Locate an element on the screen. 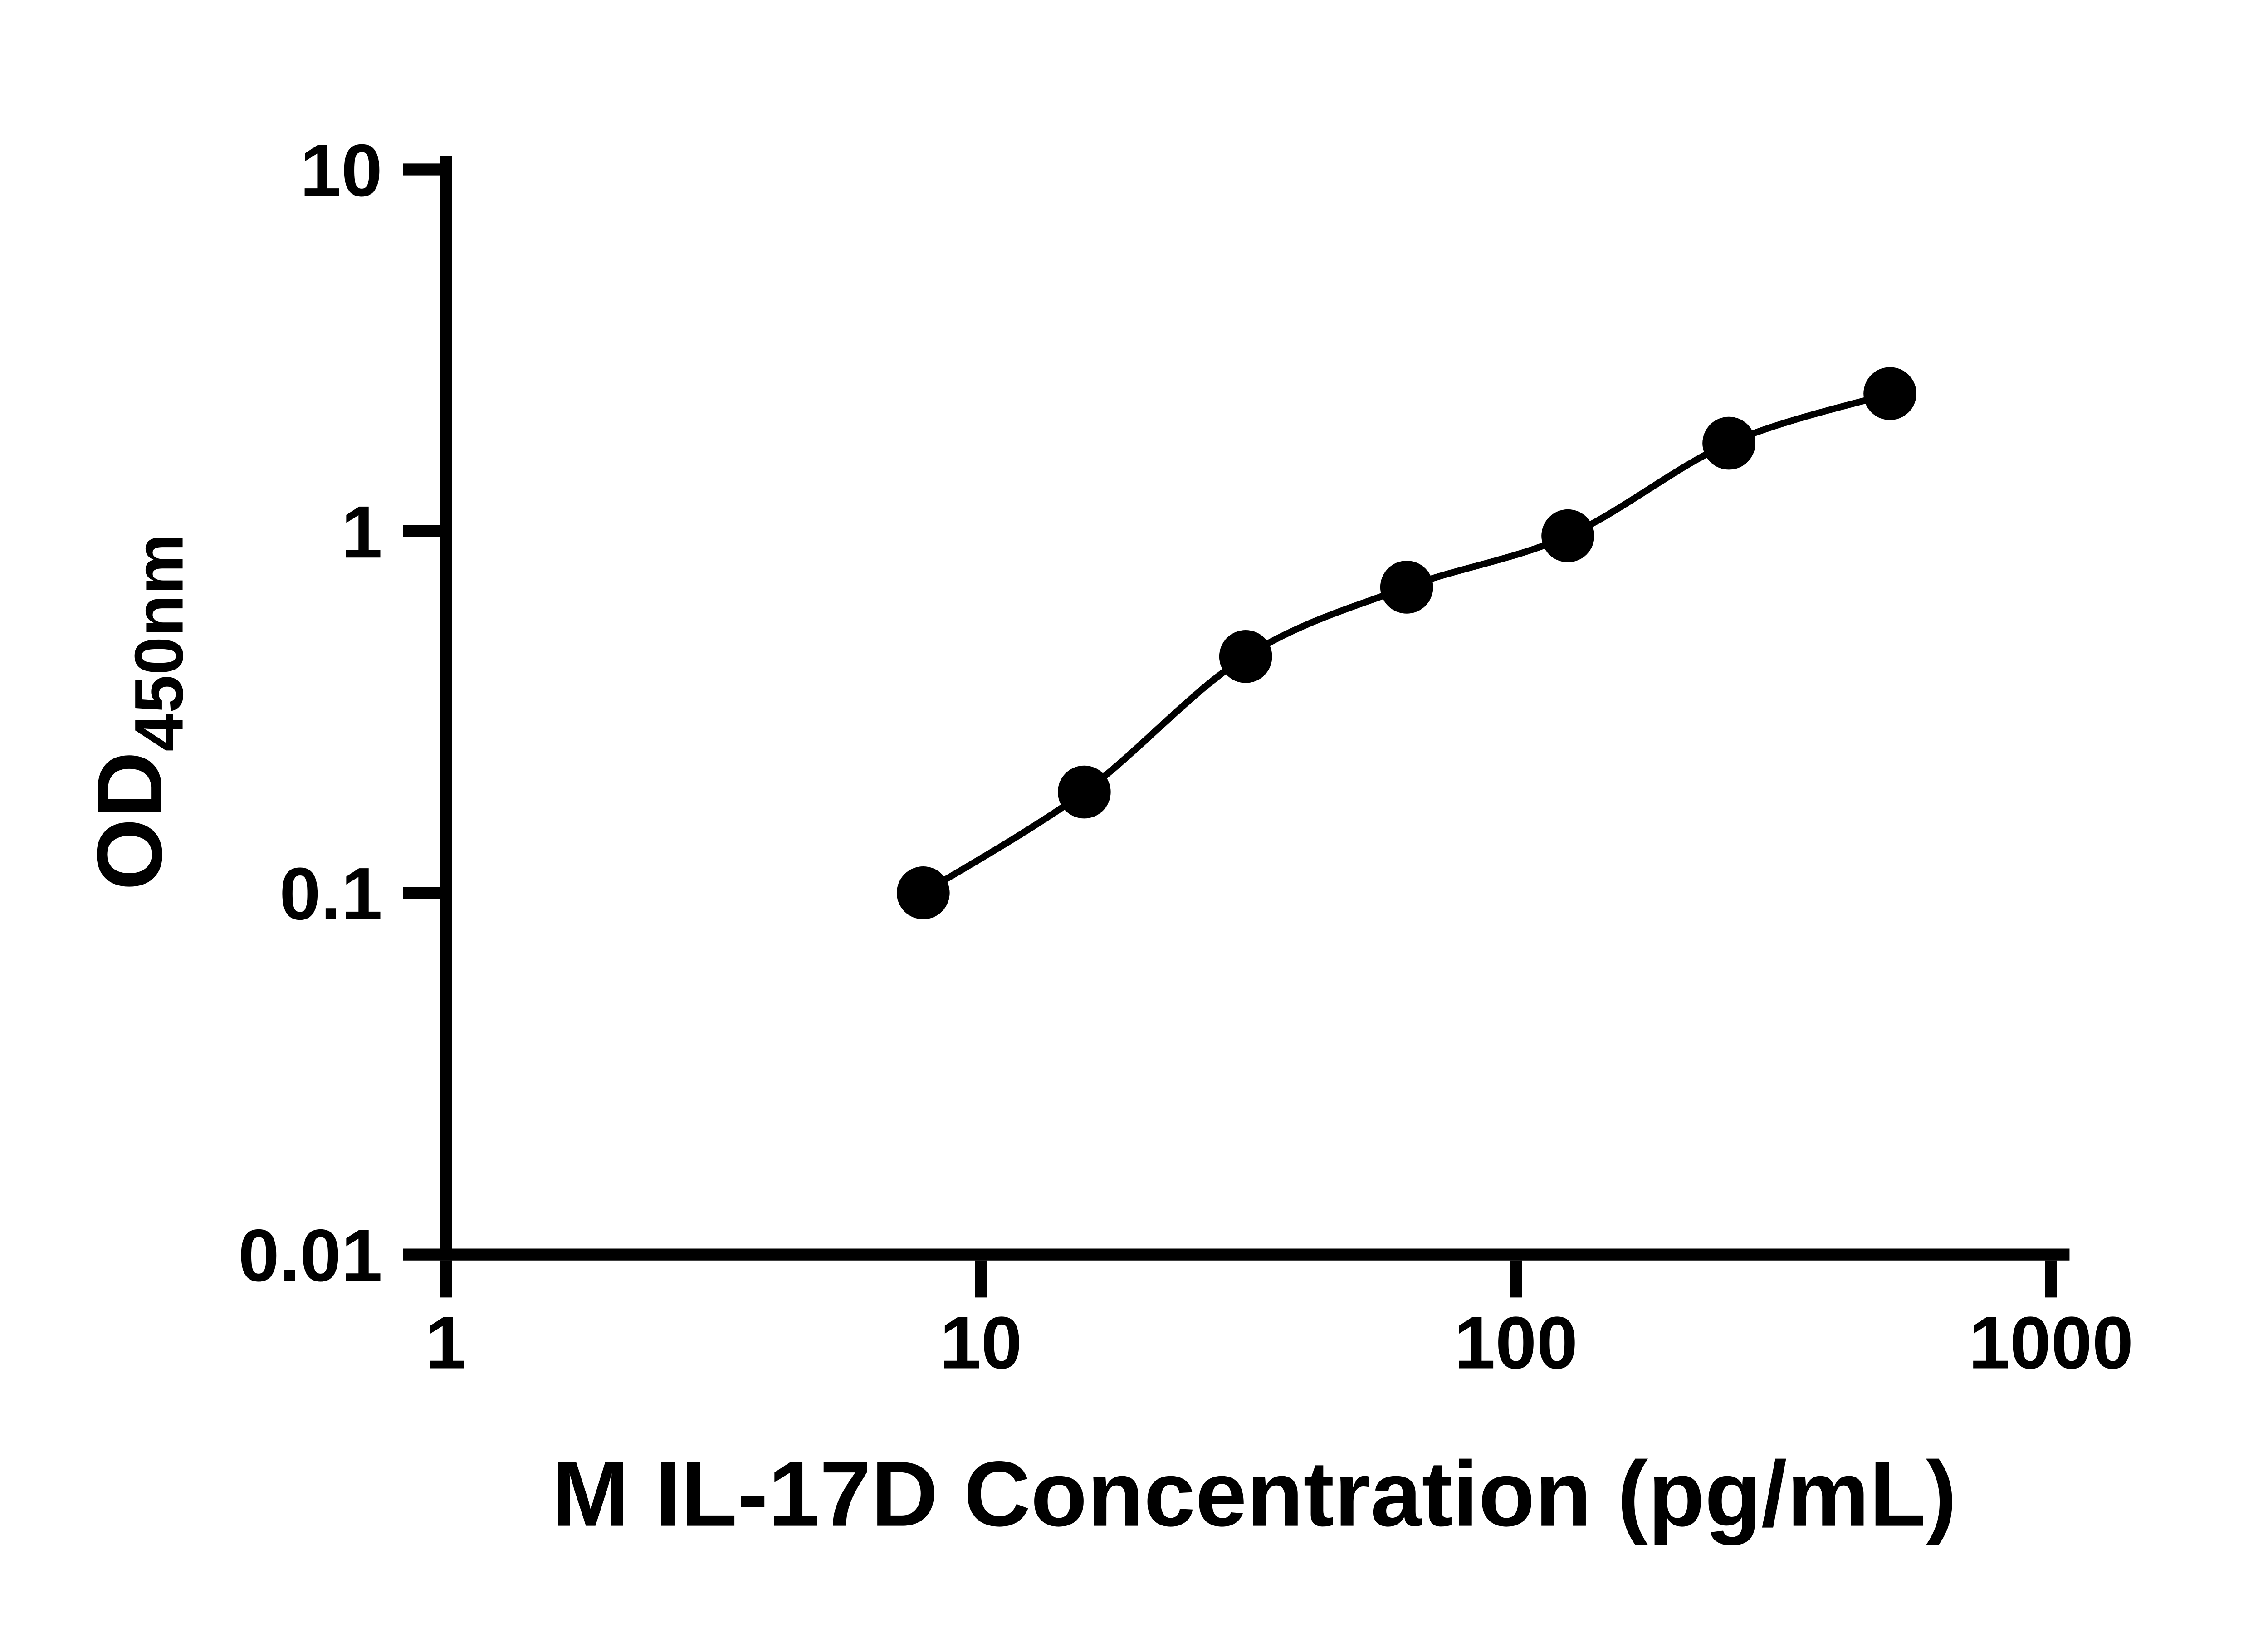  y-tick-label: 0.1 is located at coordinates (331, 893).